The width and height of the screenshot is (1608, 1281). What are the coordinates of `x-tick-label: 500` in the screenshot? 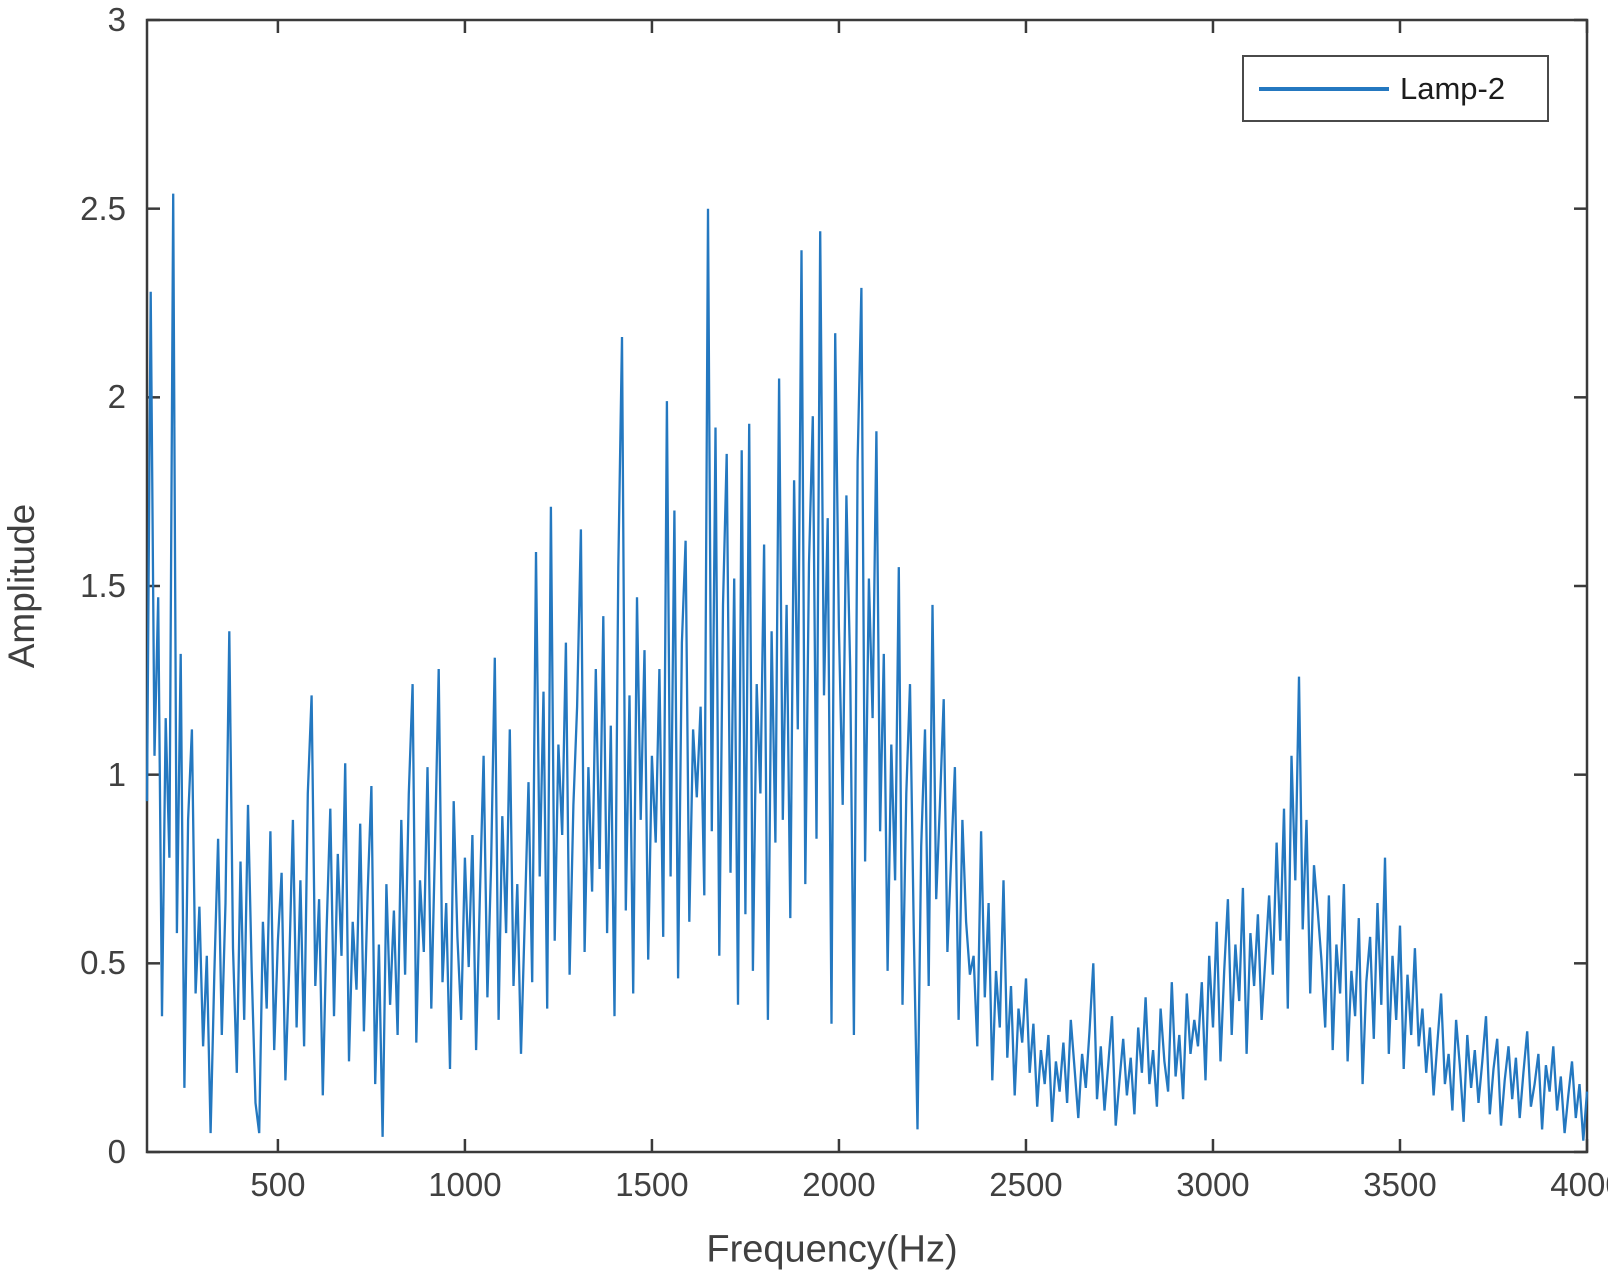 It's located at (278, 1184).